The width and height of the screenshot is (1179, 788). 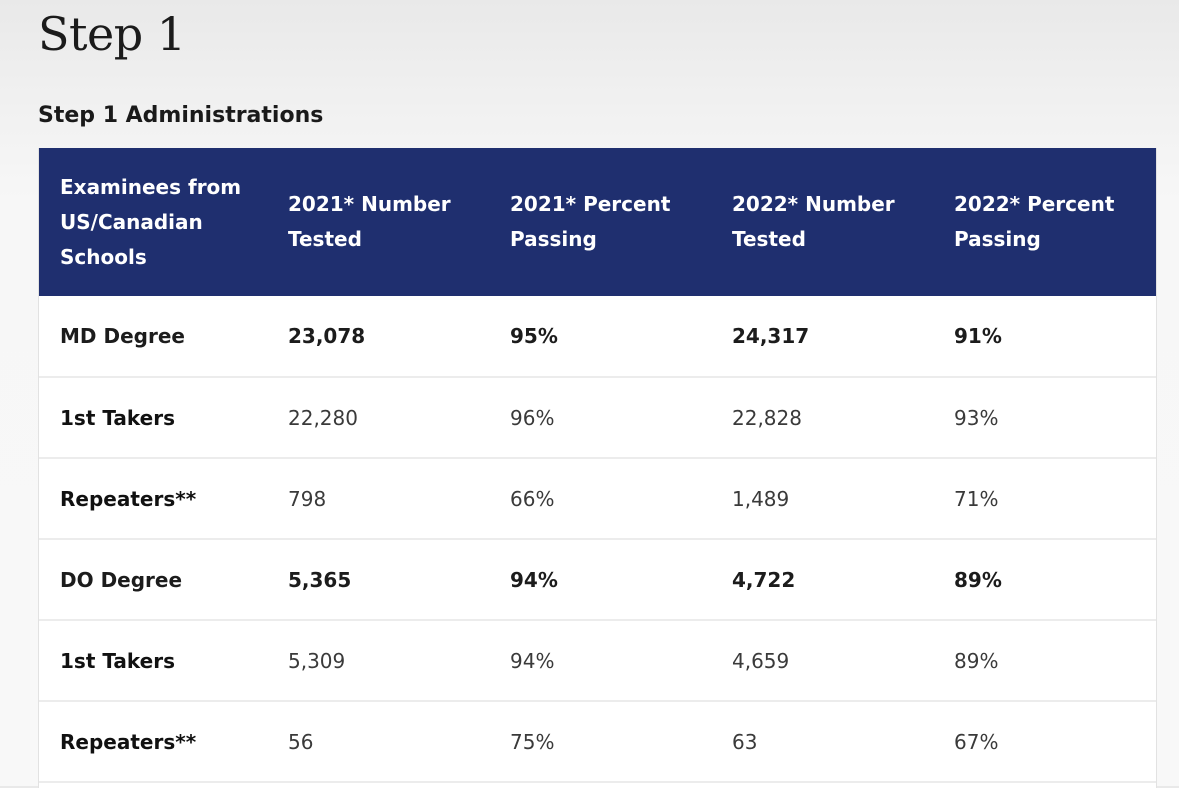 What do you see at coordinates (1034, 221) in the screenshot?
I see `column-header-2022-percent-passing: 2022* Percent Passing` at bounding box center [1034, 221].